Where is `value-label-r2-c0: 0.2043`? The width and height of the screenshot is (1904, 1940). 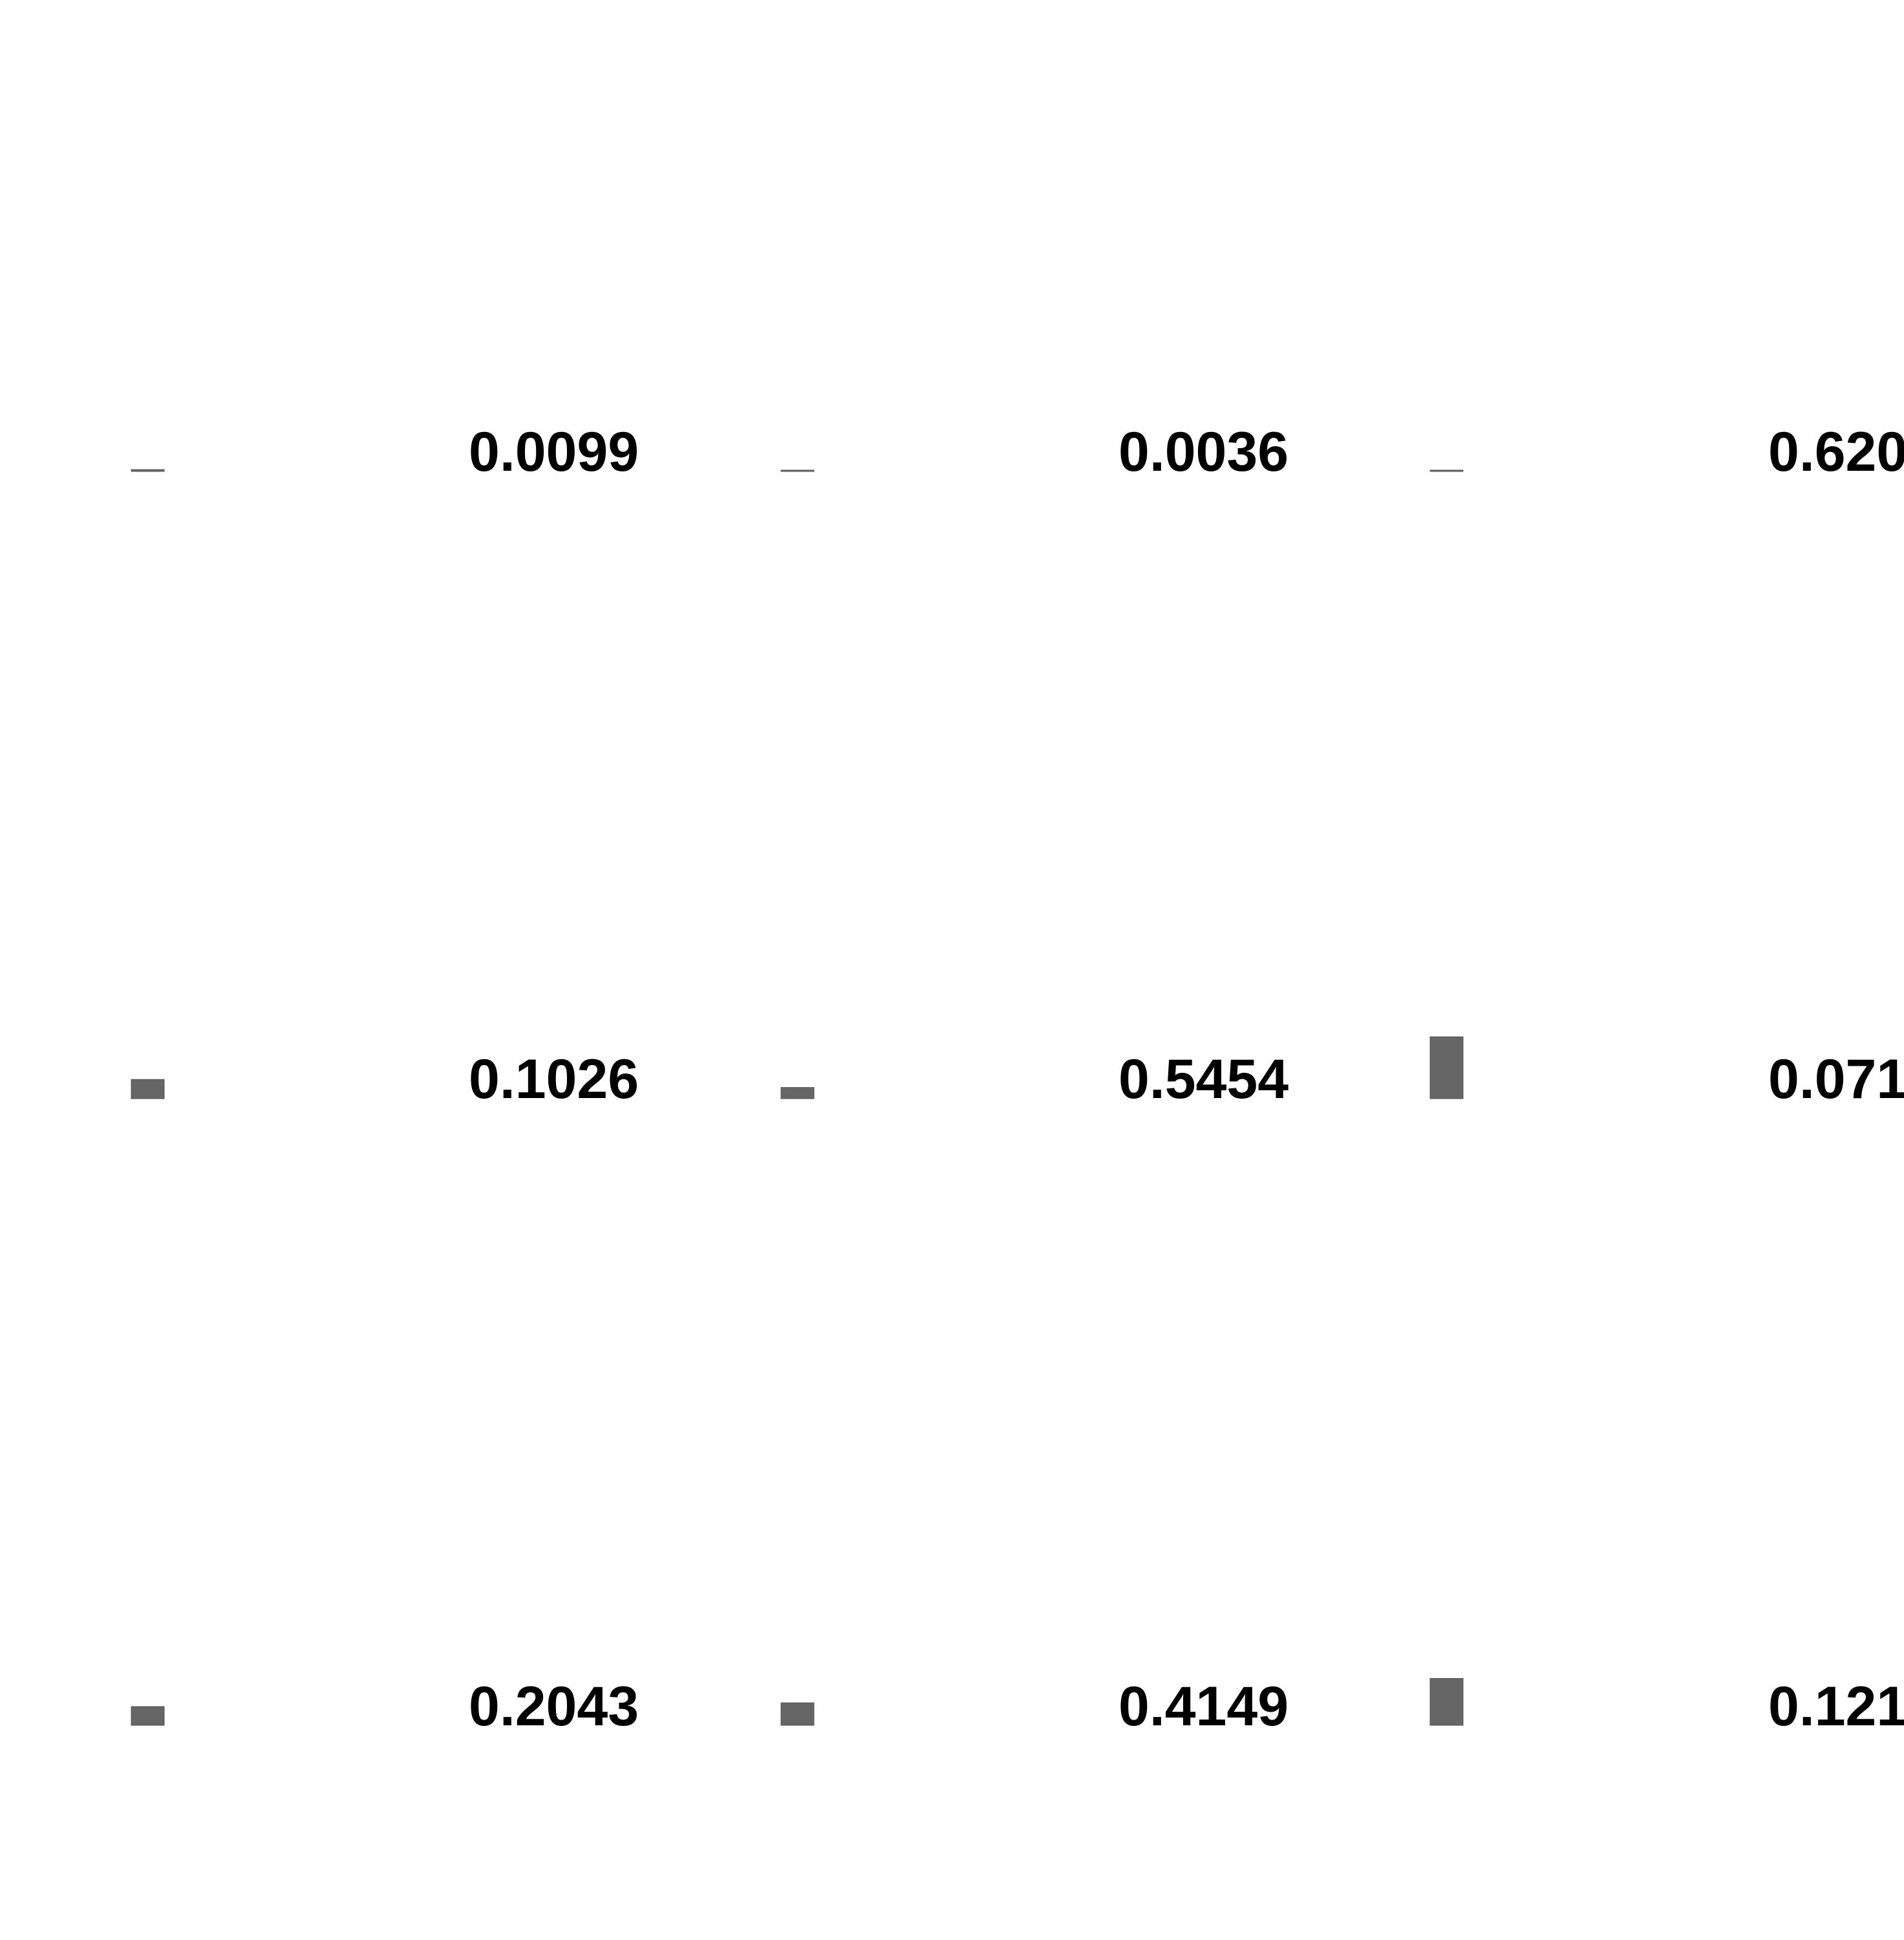 value-label-r2-c0: 0.2043 is located at coordinates (554, 1707).